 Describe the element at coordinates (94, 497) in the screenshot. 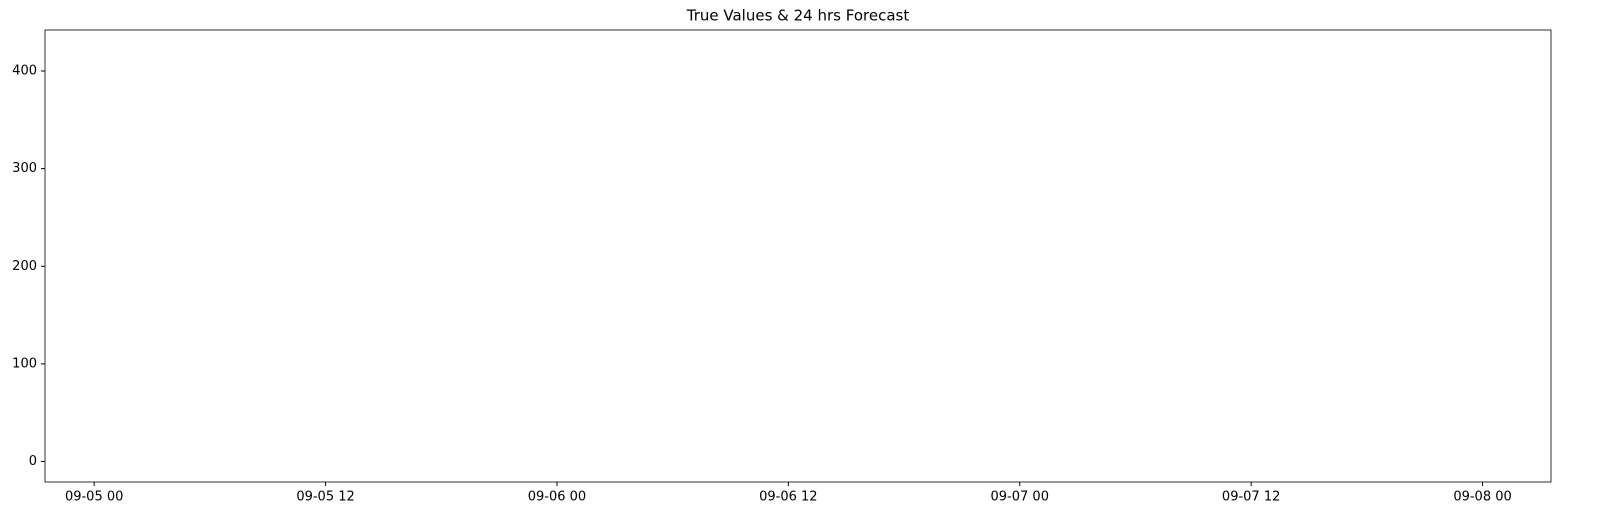

I see `x-tick-label: 09-05 00` at that location.